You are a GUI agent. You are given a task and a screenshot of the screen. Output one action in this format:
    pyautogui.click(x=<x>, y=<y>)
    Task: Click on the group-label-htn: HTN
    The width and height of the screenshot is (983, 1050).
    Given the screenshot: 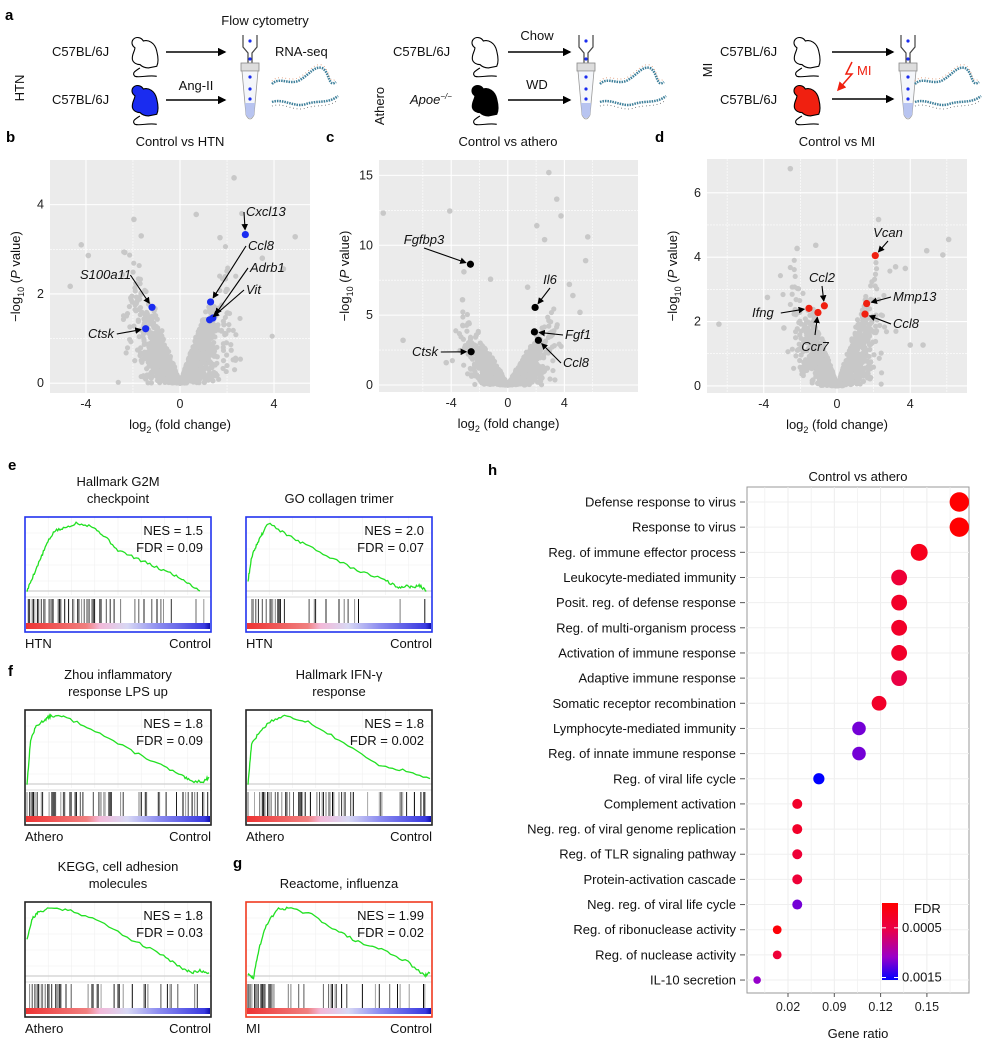 What is the action you would take?
    pyautogui.click(x=19, y=88)
    